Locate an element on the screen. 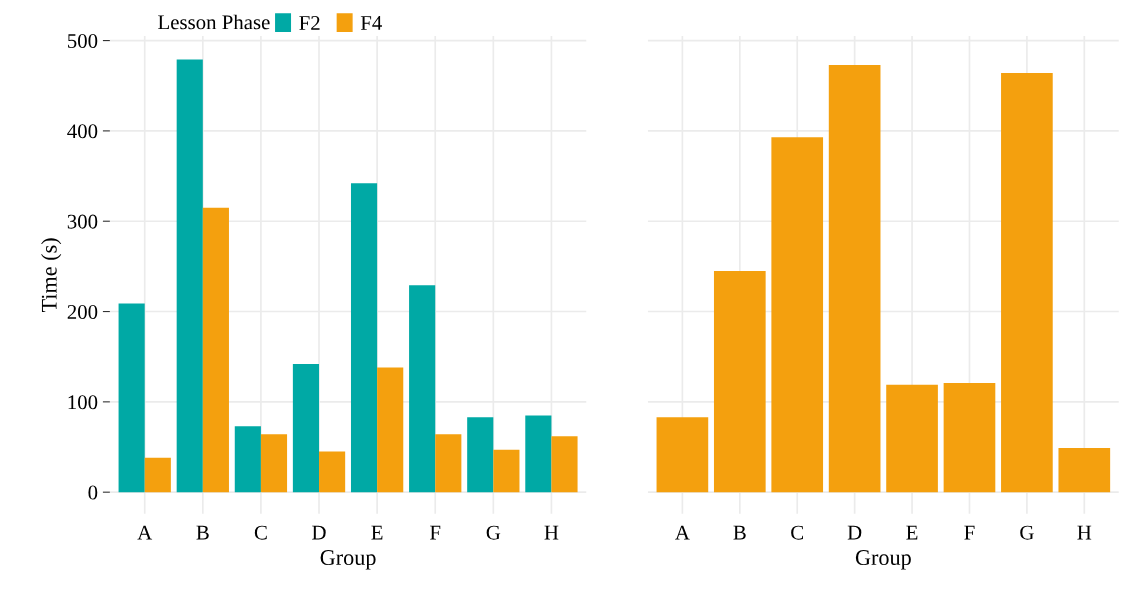  y-tick-label: 400 is located at coordinates (82, 131).